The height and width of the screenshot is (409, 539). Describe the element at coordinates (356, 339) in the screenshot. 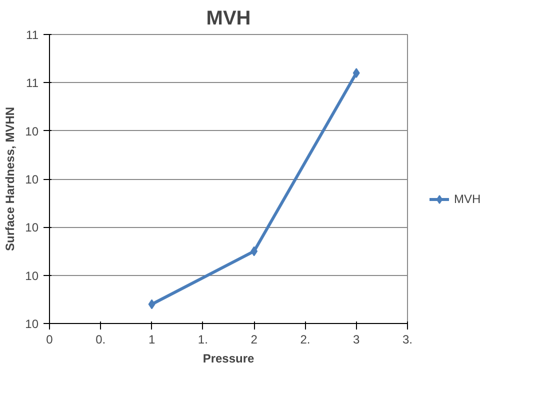

I see `x-tick-label: 3` at that location.